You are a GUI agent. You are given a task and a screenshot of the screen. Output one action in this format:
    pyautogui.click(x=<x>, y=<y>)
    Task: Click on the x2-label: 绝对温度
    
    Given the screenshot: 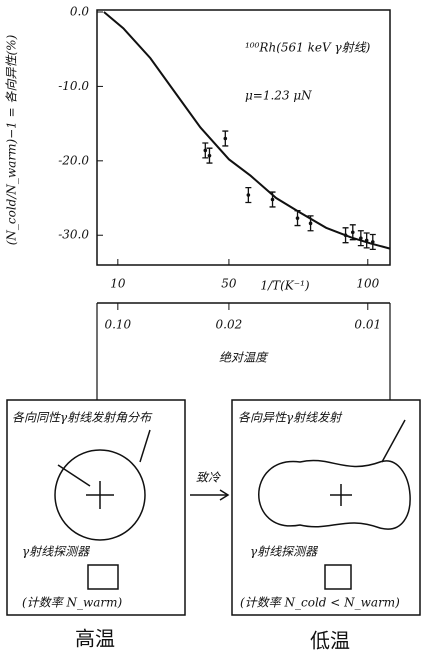 What is the action you would take?
    pyautogui.click(x=244, y=358)
    